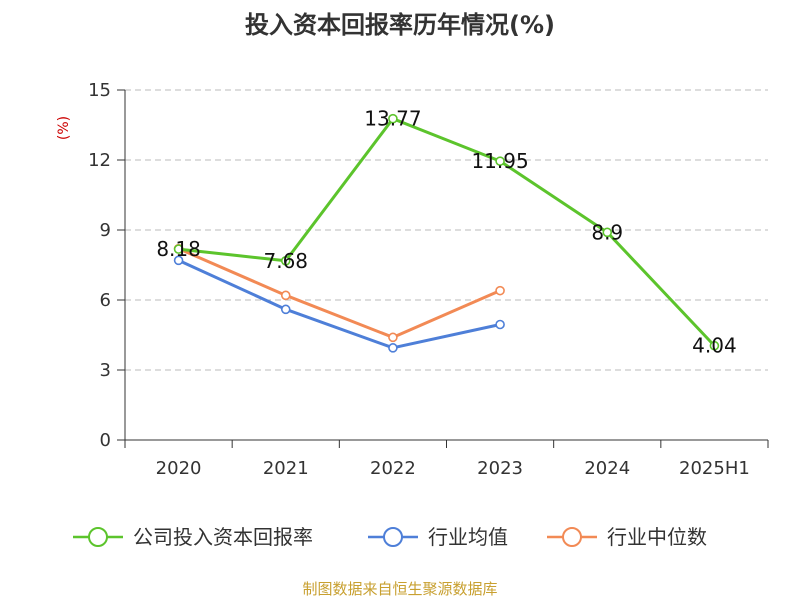 The width and height of the screenshot is (800, 600). I want to click on legend: 公司投入资本回报率 行业均值 行业中位数, so click(390, 537).